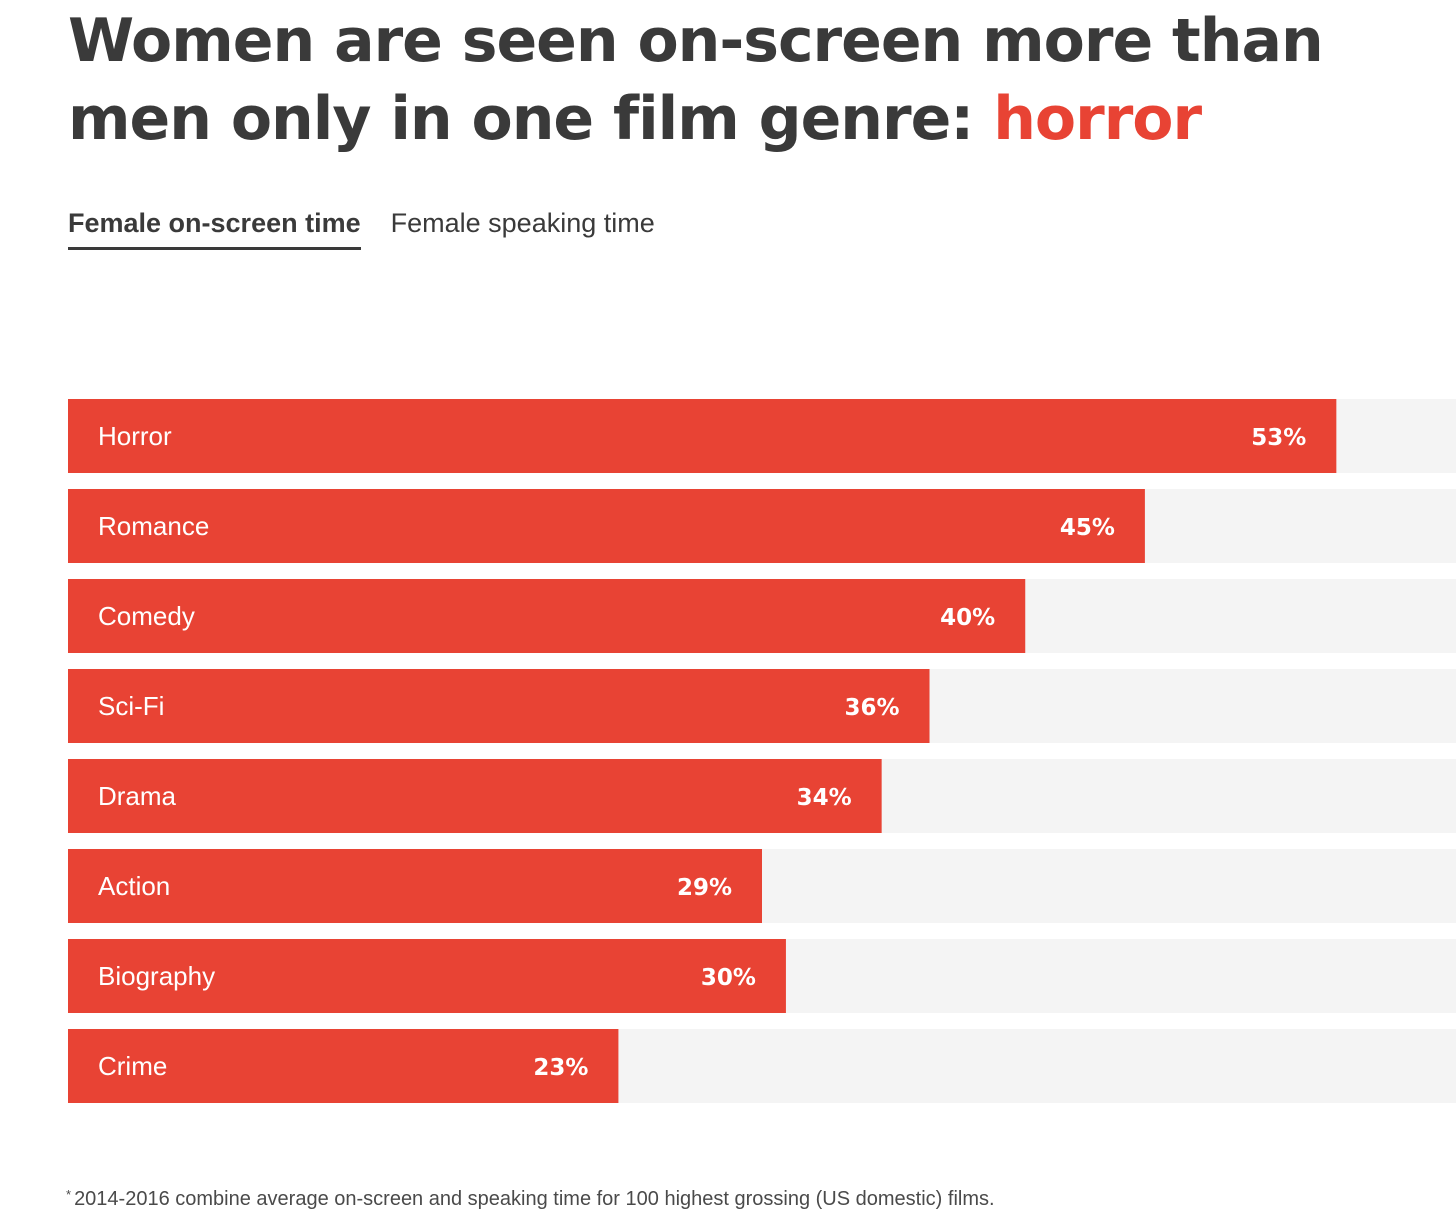 This screenshot has height=1227, width=1456. Describe the element at coordinates (134, 886) in the screenshot. I see `category-label-action: Action` at that location.